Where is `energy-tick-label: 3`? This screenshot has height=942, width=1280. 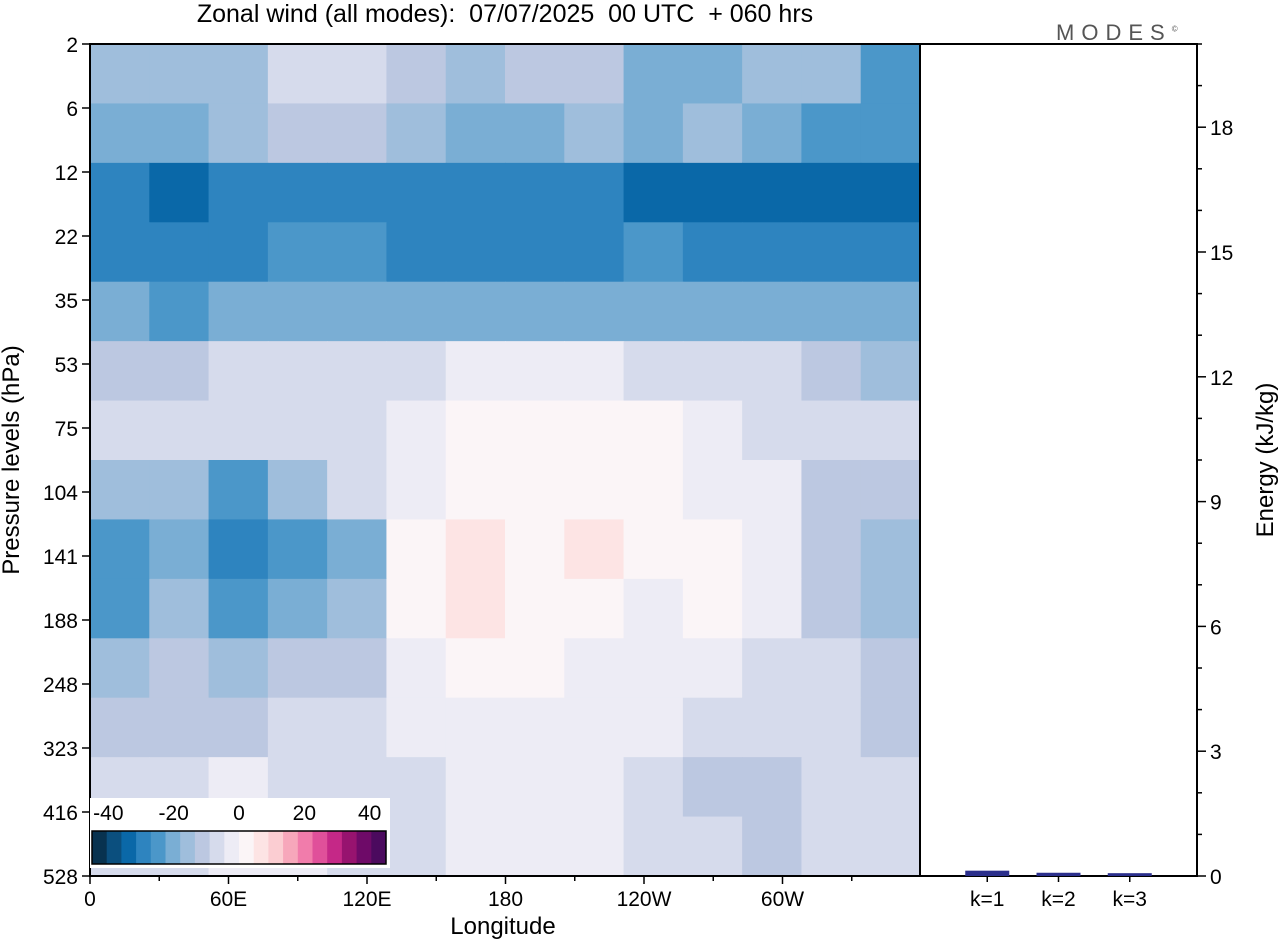
energy-tick-label: 3 is located at coordinates (1216, 752).